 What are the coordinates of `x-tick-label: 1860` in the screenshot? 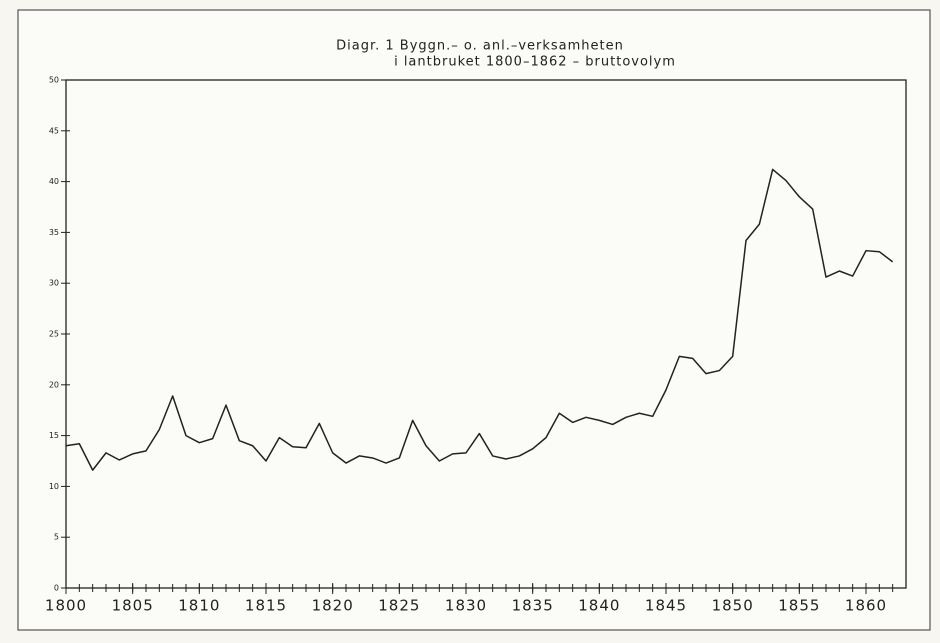 It's located at (866, 606).